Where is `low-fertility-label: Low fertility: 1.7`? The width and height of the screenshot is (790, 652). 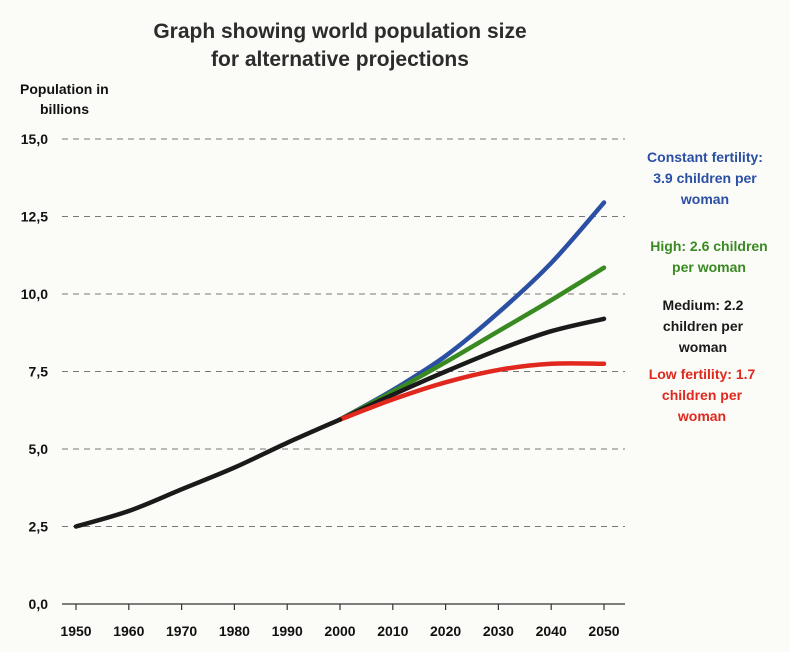
low-fertility-label: Low fertility: 1.7 is located at coordinates (702, 374).